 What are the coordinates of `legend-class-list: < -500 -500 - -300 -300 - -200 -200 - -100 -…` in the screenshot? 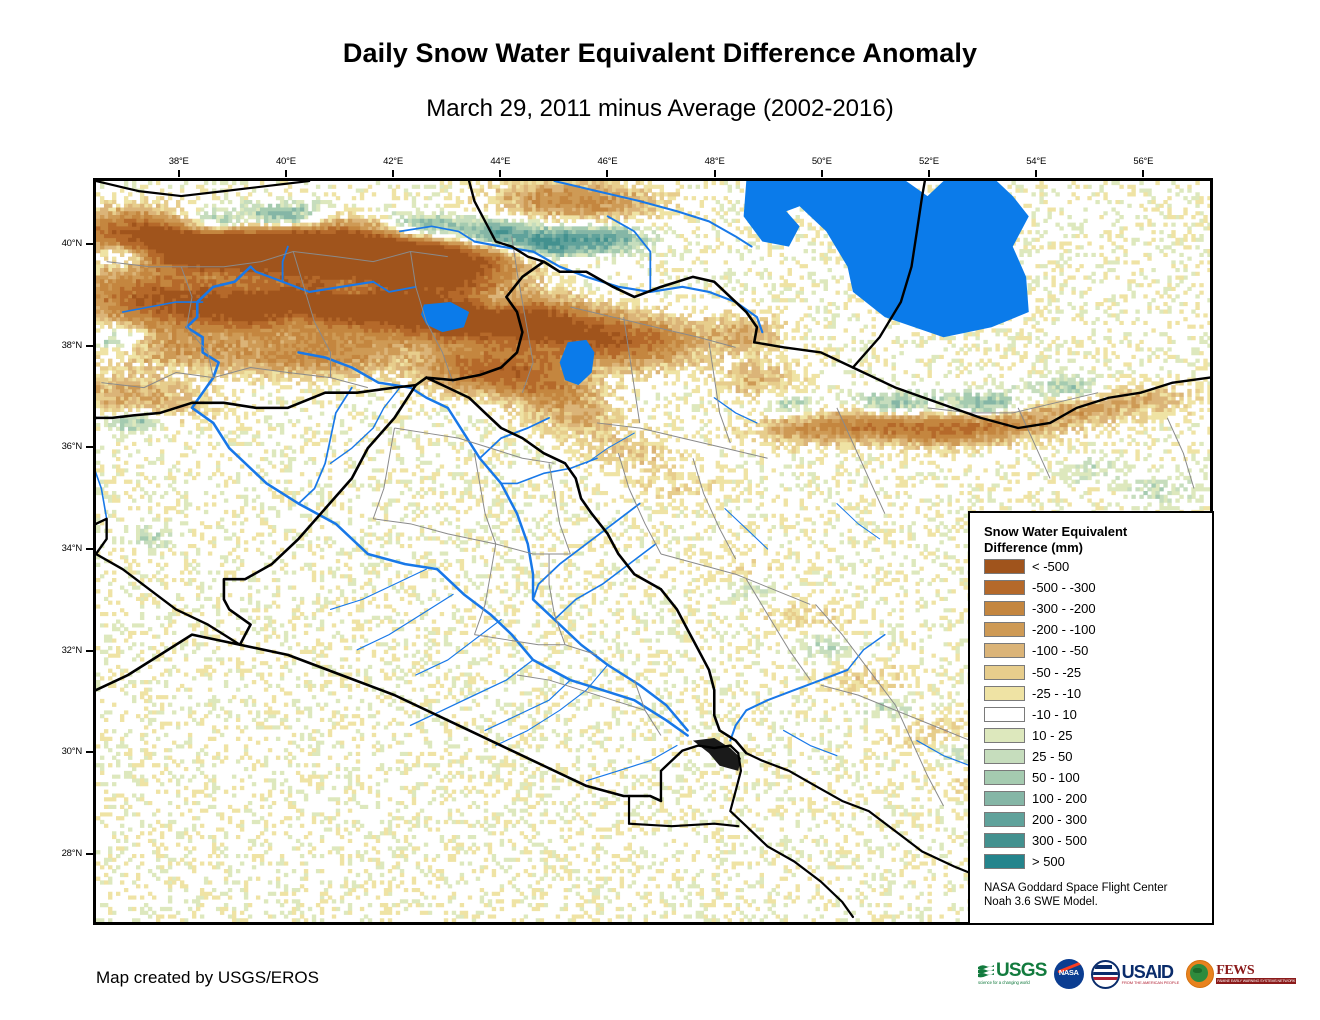 It's located at (1098, 714).